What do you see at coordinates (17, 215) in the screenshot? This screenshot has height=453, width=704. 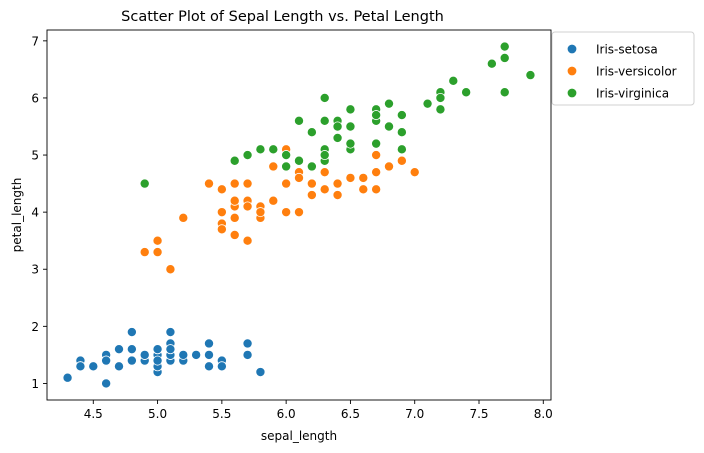 I see `y-axis-label: petal_length` at bounding box center [17, 215].